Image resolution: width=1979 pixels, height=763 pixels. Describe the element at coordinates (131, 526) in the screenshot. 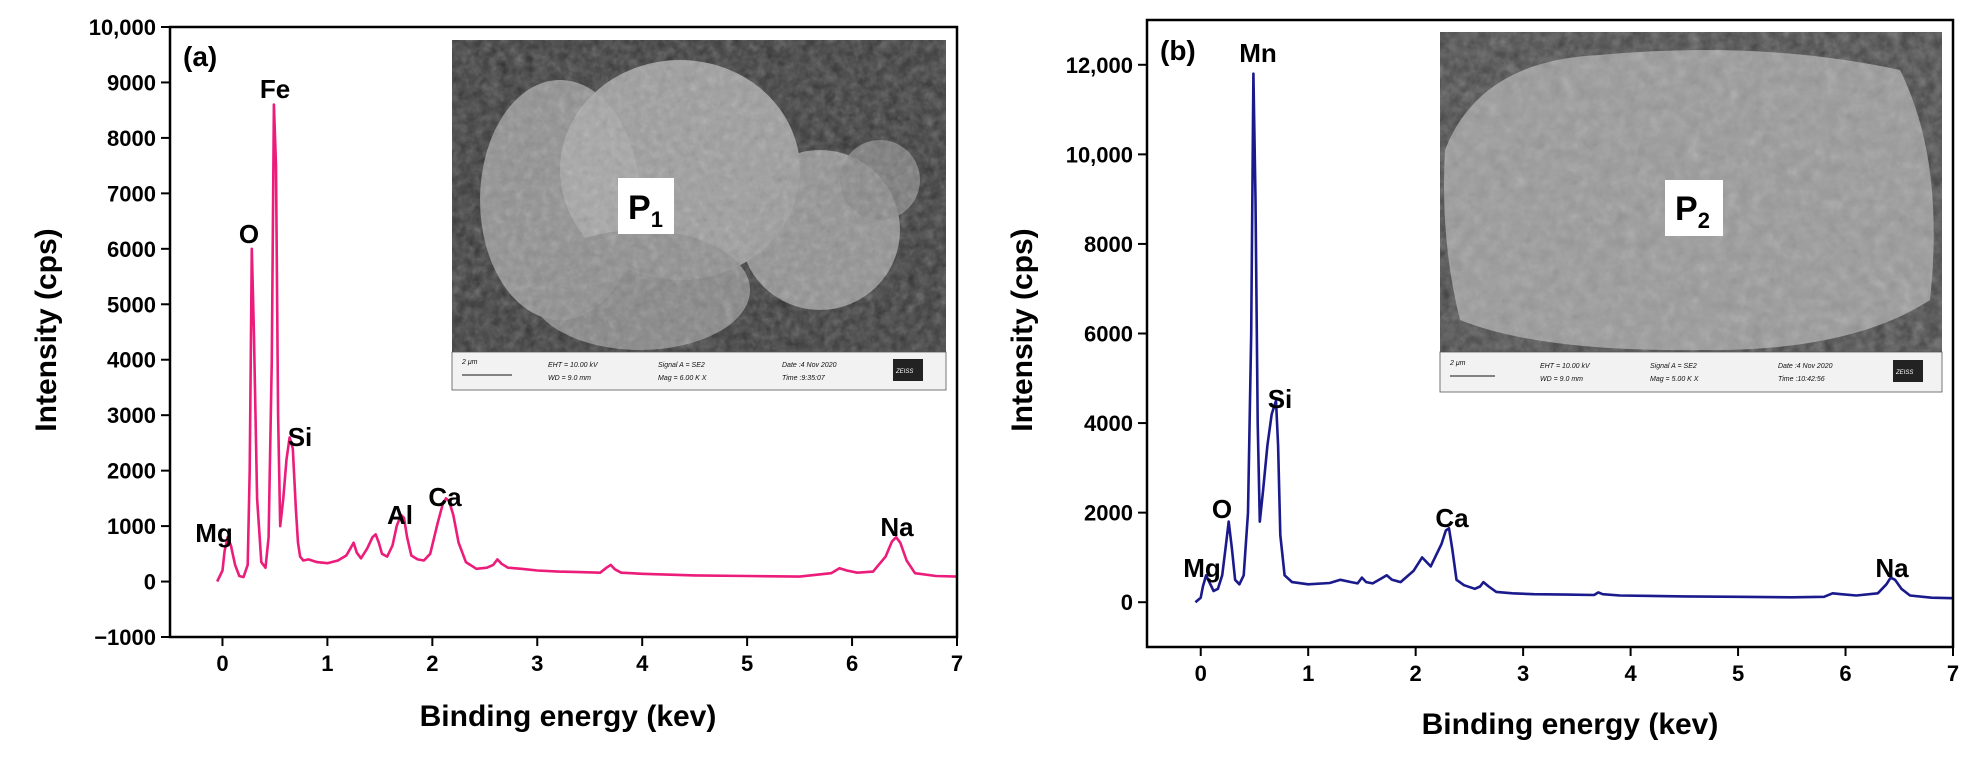

I see `y-tick-label-a-2: 1000` at that location.